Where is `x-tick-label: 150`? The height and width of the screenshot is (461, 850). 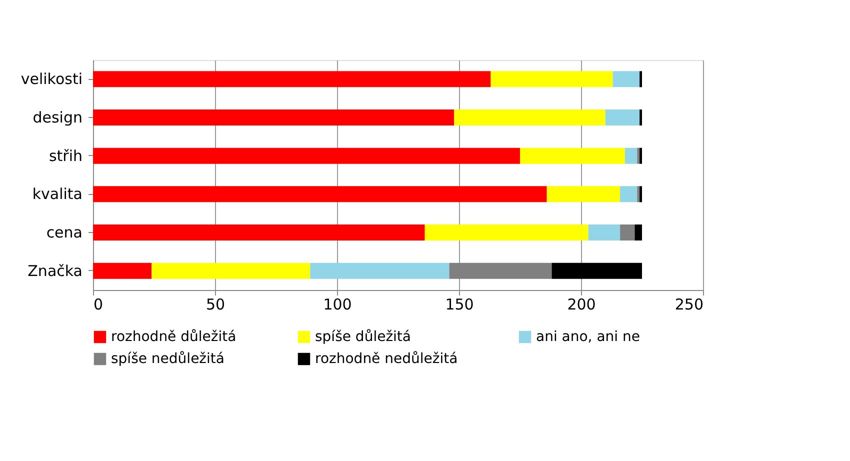 x-tick-label: 150 is located at coordinates (459, 305).